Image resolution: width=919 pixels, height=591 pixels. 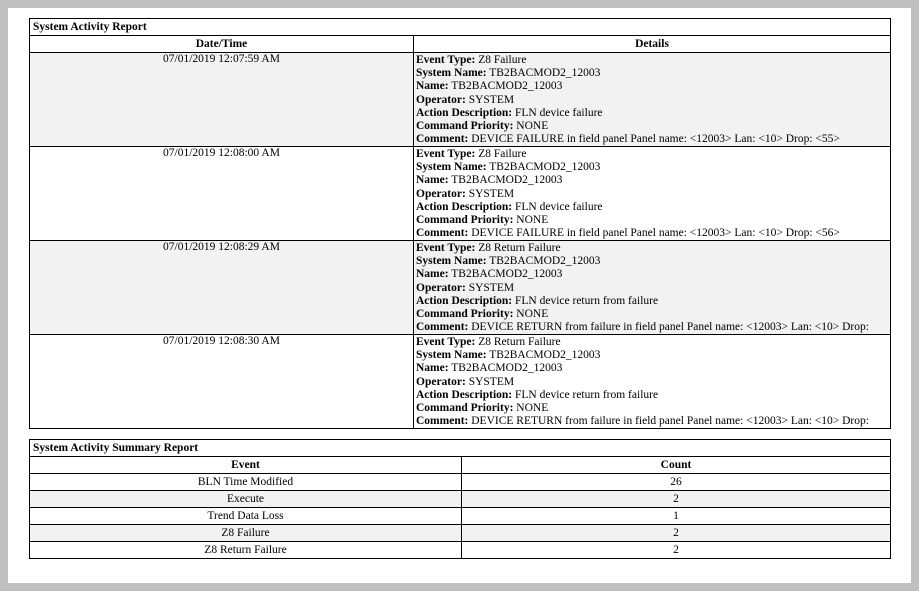 What do you see at coordinates (676, 465) in the screenshot?
I see `column-header-count: Count` at bounding box center [676, 465].